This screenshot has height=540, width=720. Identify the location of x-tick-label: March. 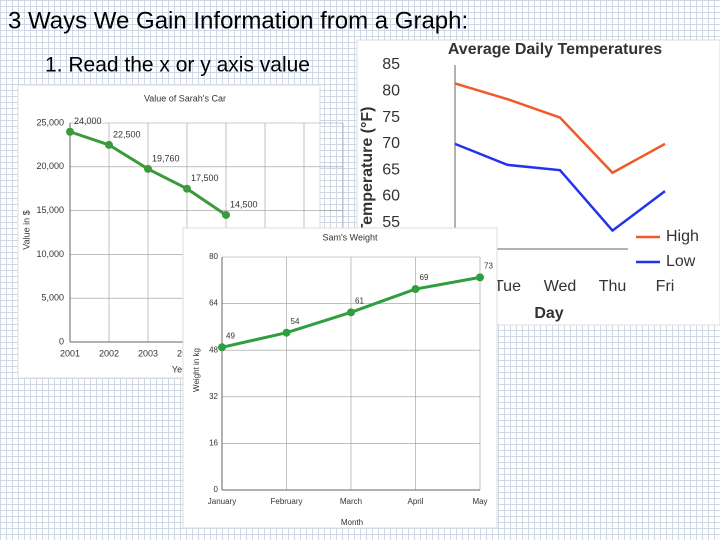
(351, 501).